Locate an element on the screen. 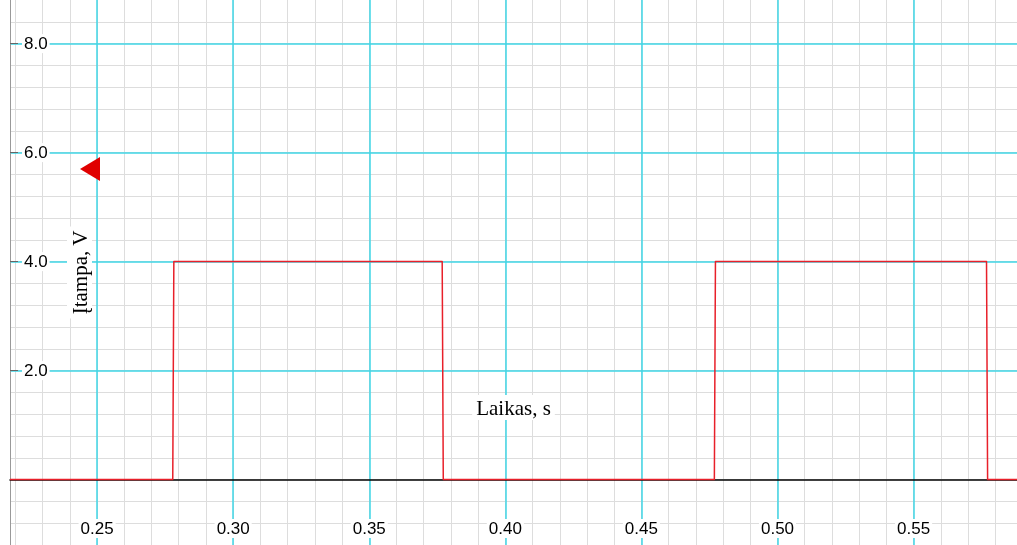  x-tick-label: 0.25 is located at coordinates (97, 528).